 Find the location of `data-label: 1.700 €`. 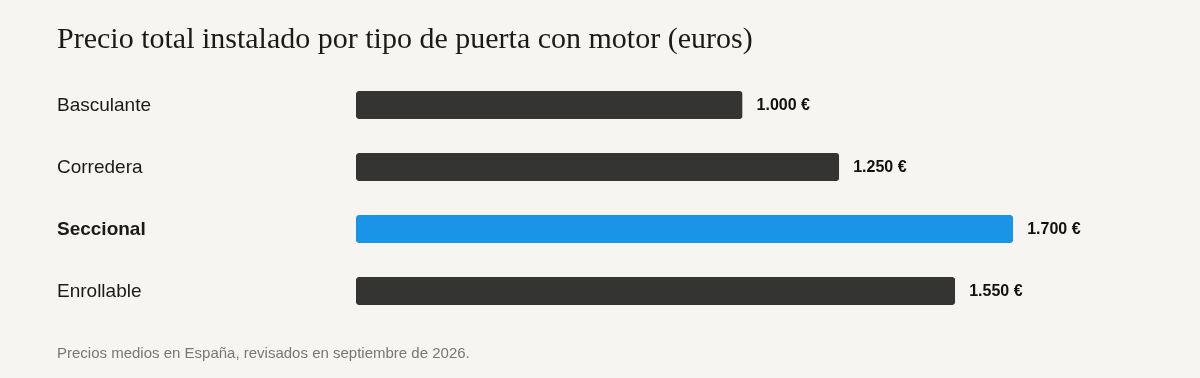

data-label: 1.700 € is located at coordinates (1054, 228).